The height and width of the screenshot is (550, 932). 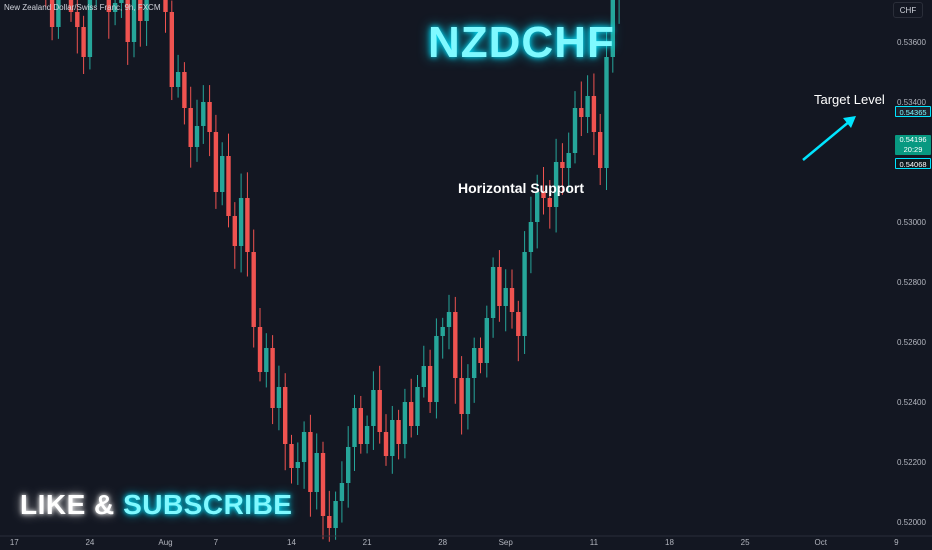 What do you see at coordinates (669, 542) in the screenshot?
I see `time-tick: 18` at bounding box center [669, 542].